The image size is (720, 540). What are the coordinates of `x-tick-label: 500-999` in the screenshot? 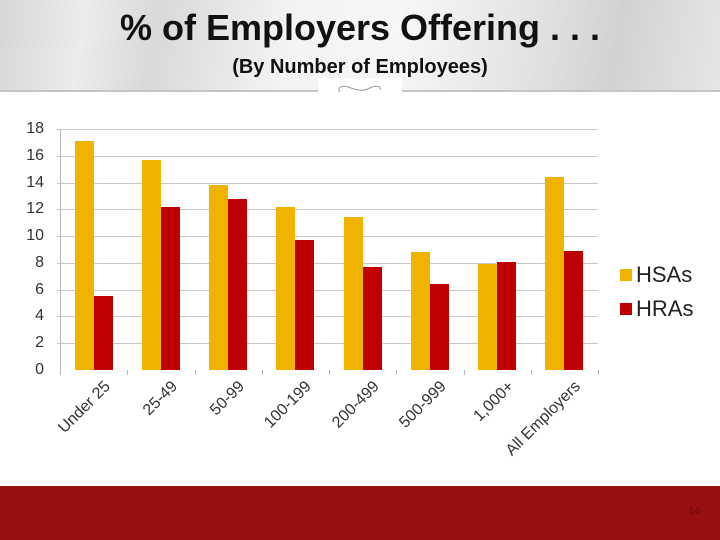 It's located at (423, 405).